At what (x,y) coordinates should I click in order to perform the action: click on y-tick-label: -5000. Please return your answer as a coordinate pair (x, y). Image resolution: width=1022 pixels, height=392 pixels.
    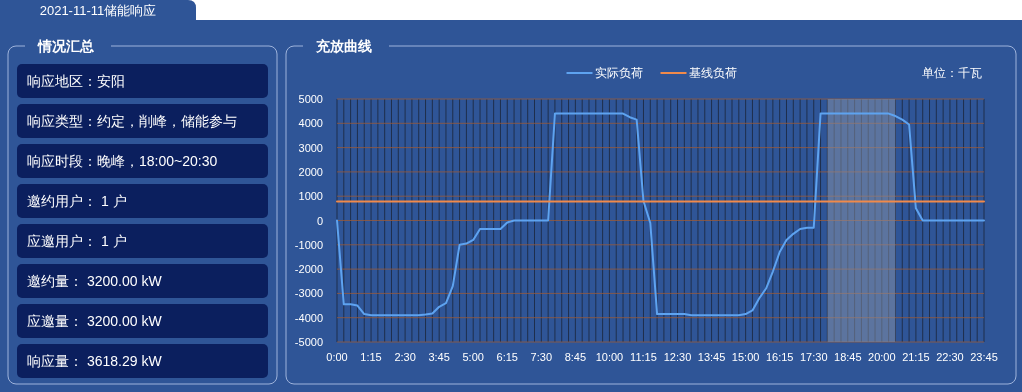
    Looking at the image, I should click on (308, 342).